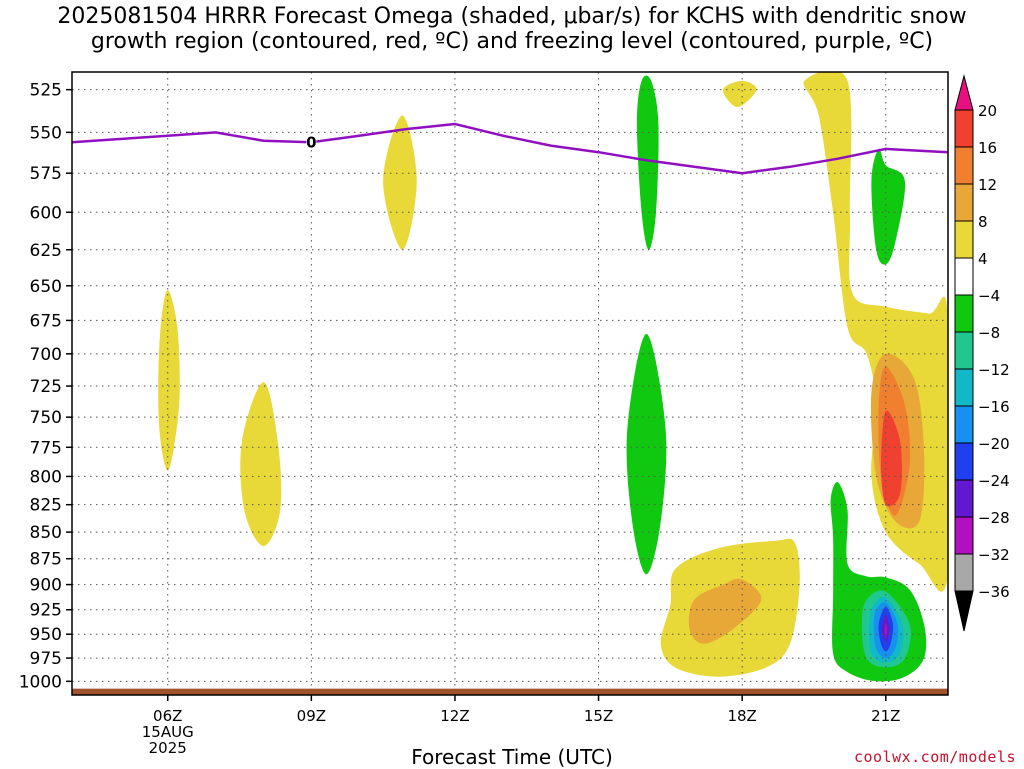 The width and height of the screenshot is (1024, 769). What do you see at coordinates (46, 506) in the screenshot?
I see `y-tick-label-825: 825` at bounding box center [46, 506].